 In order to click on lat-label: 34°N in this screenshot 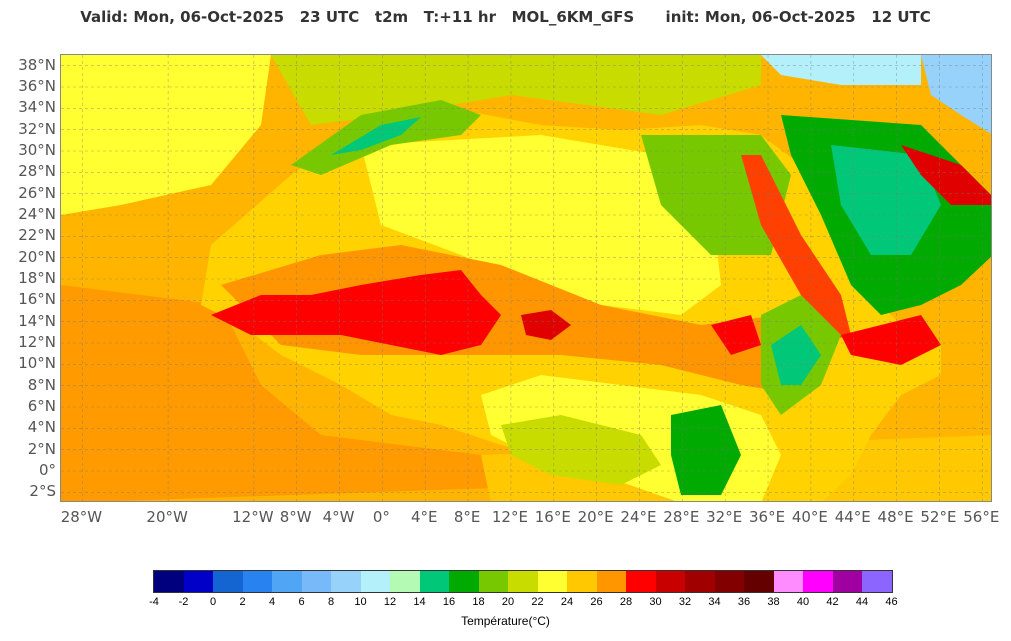, I will do `click(37, 107)`.